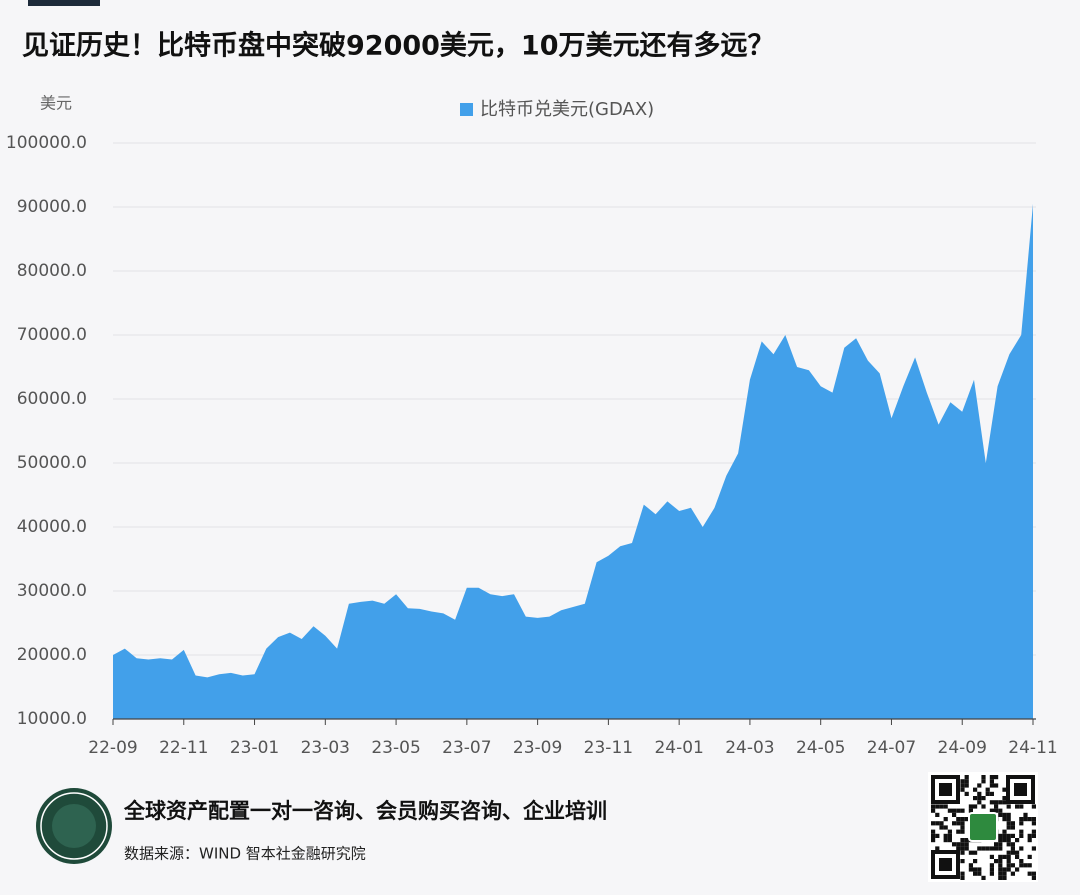 This screenshot has height=895, width=1080. What do you see at coordinates (52, 207) in the screenshot?
I see `y-tick-label: 90000.0` at bounding box center [52, 207].